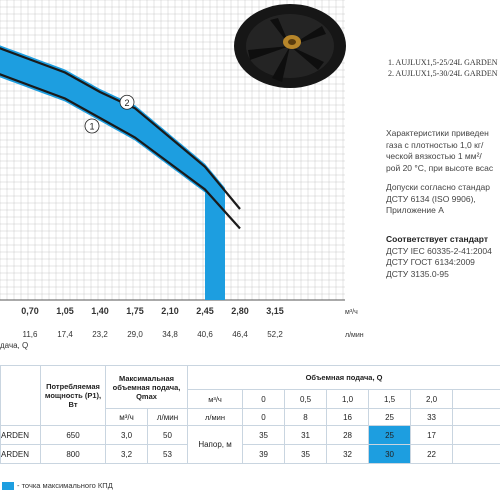 This screenshot has width=500, height=500. I want to click on flow-unit-lmin: л/мин, so click(215, 417).